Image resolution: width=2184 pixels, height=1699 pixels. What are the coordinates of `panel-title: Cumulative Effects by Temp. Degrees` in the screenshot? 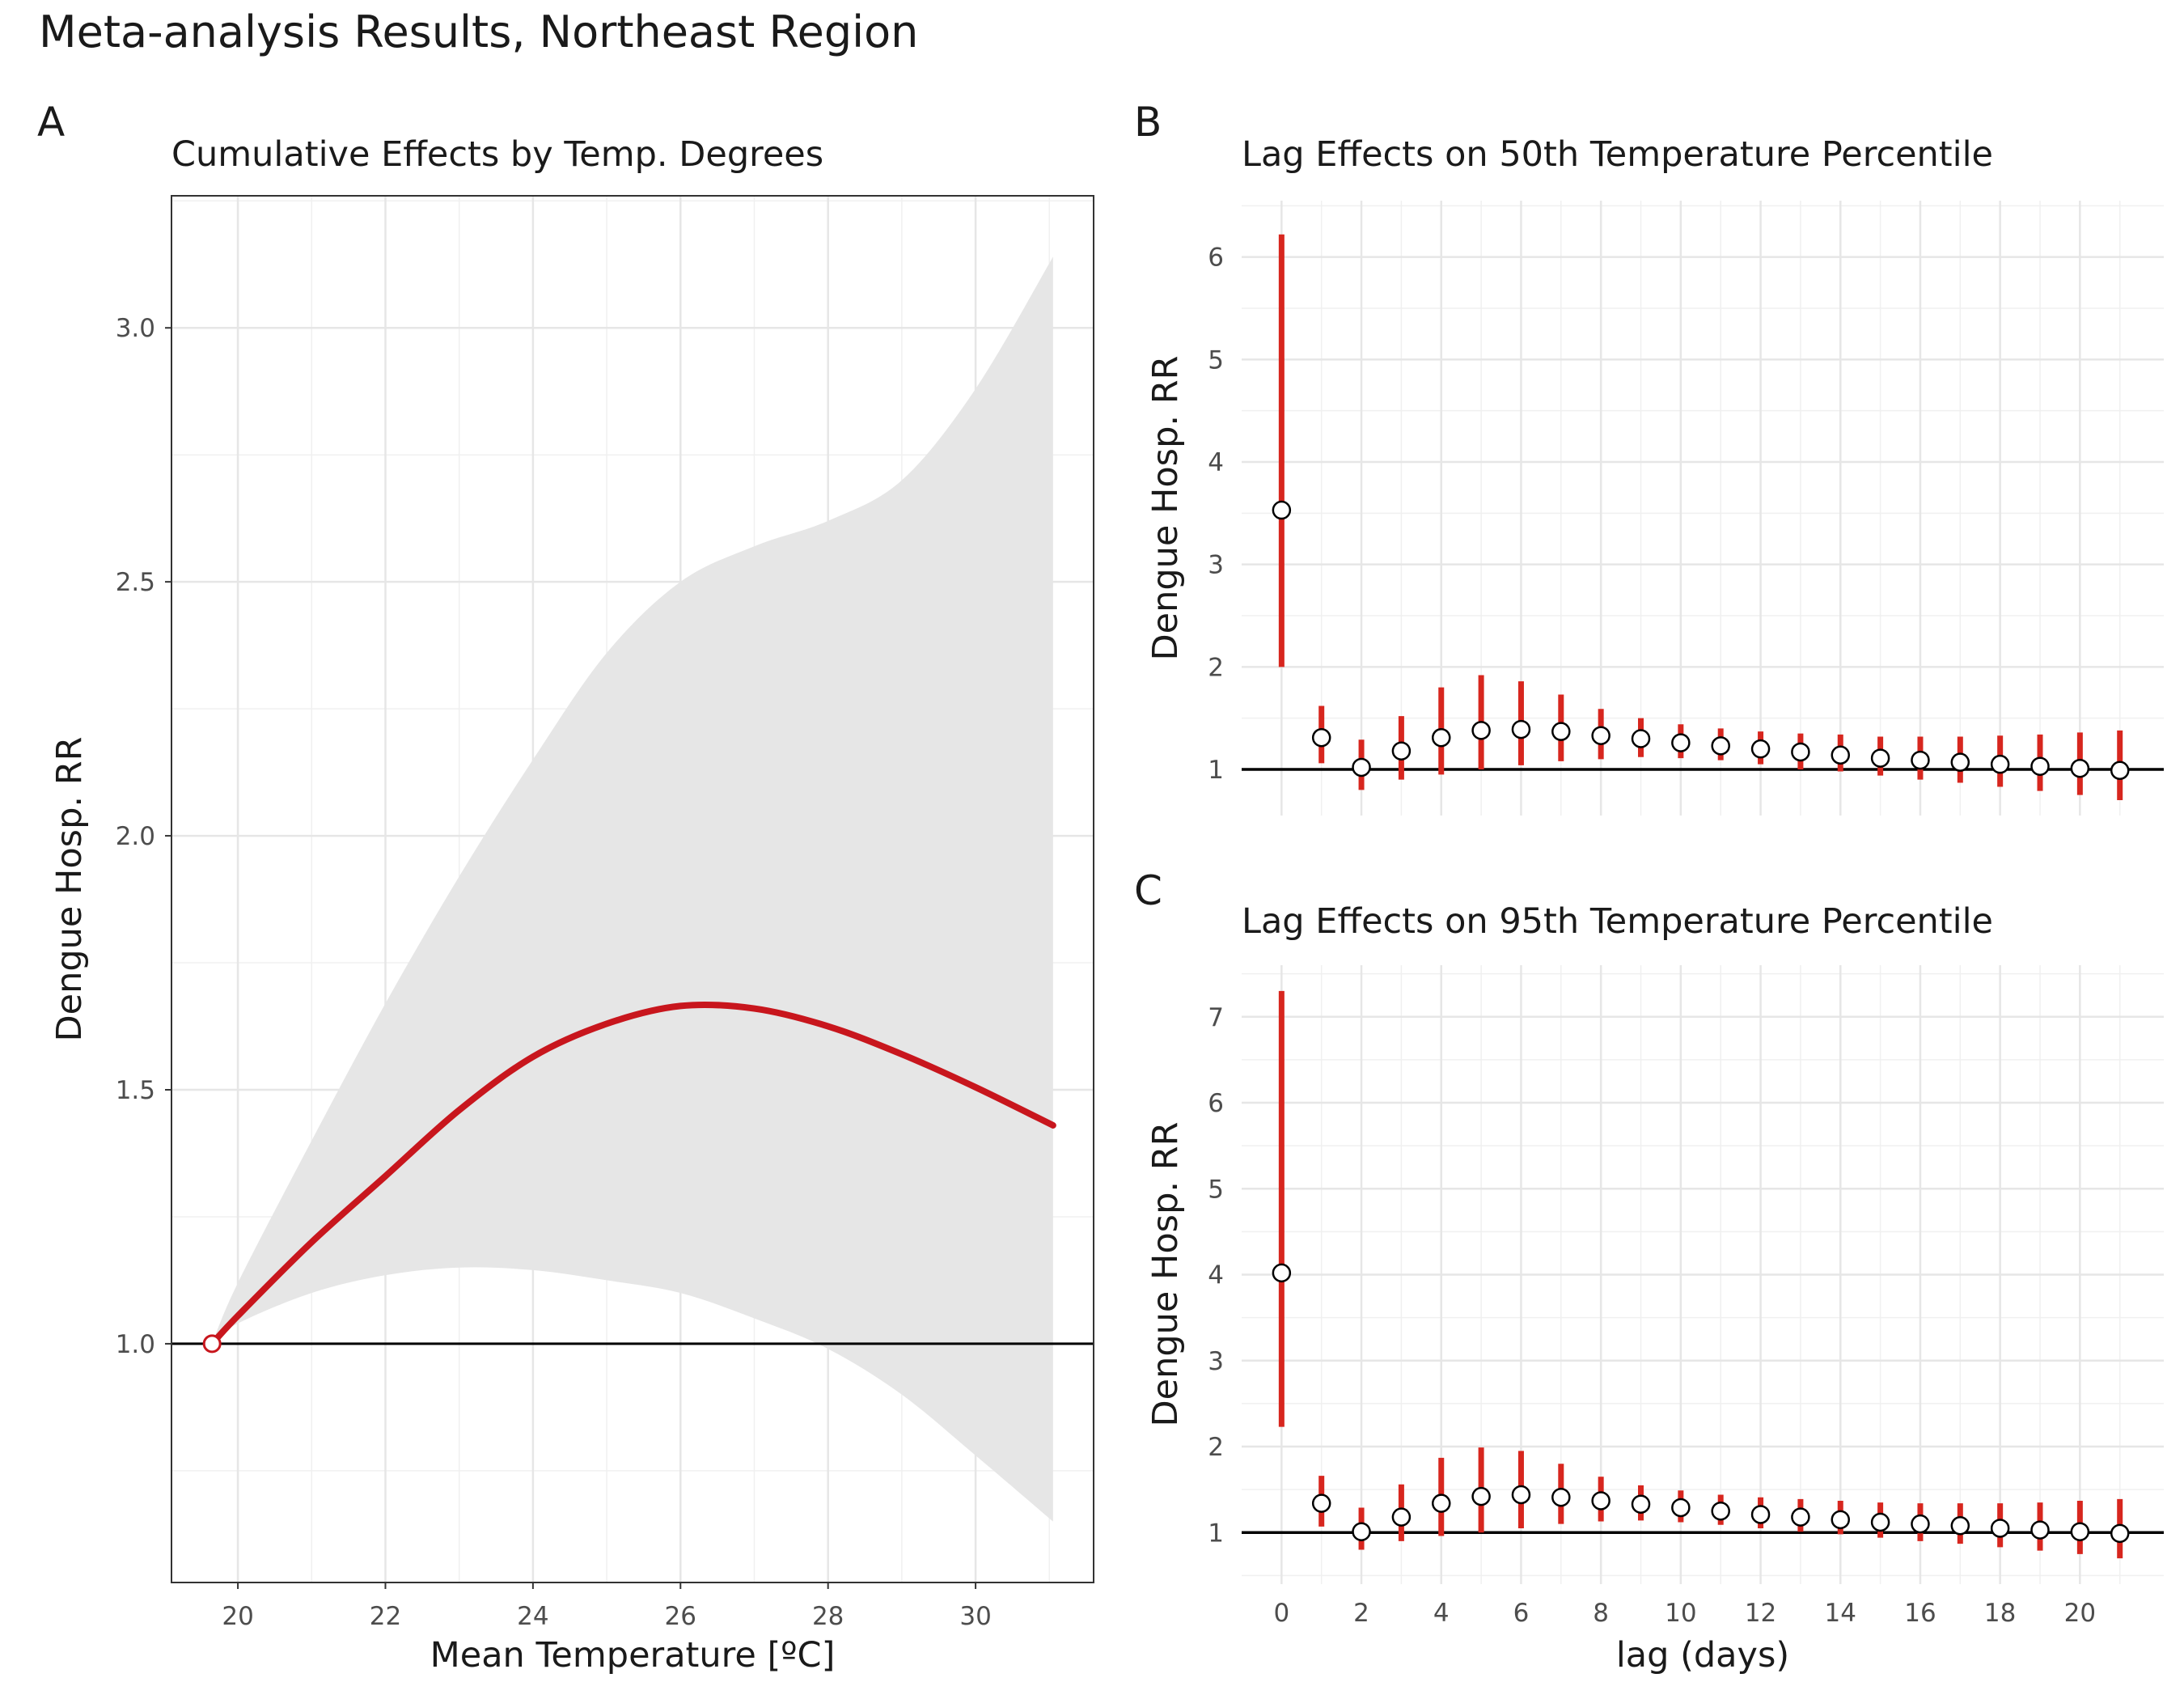 It's located at (497, 154).